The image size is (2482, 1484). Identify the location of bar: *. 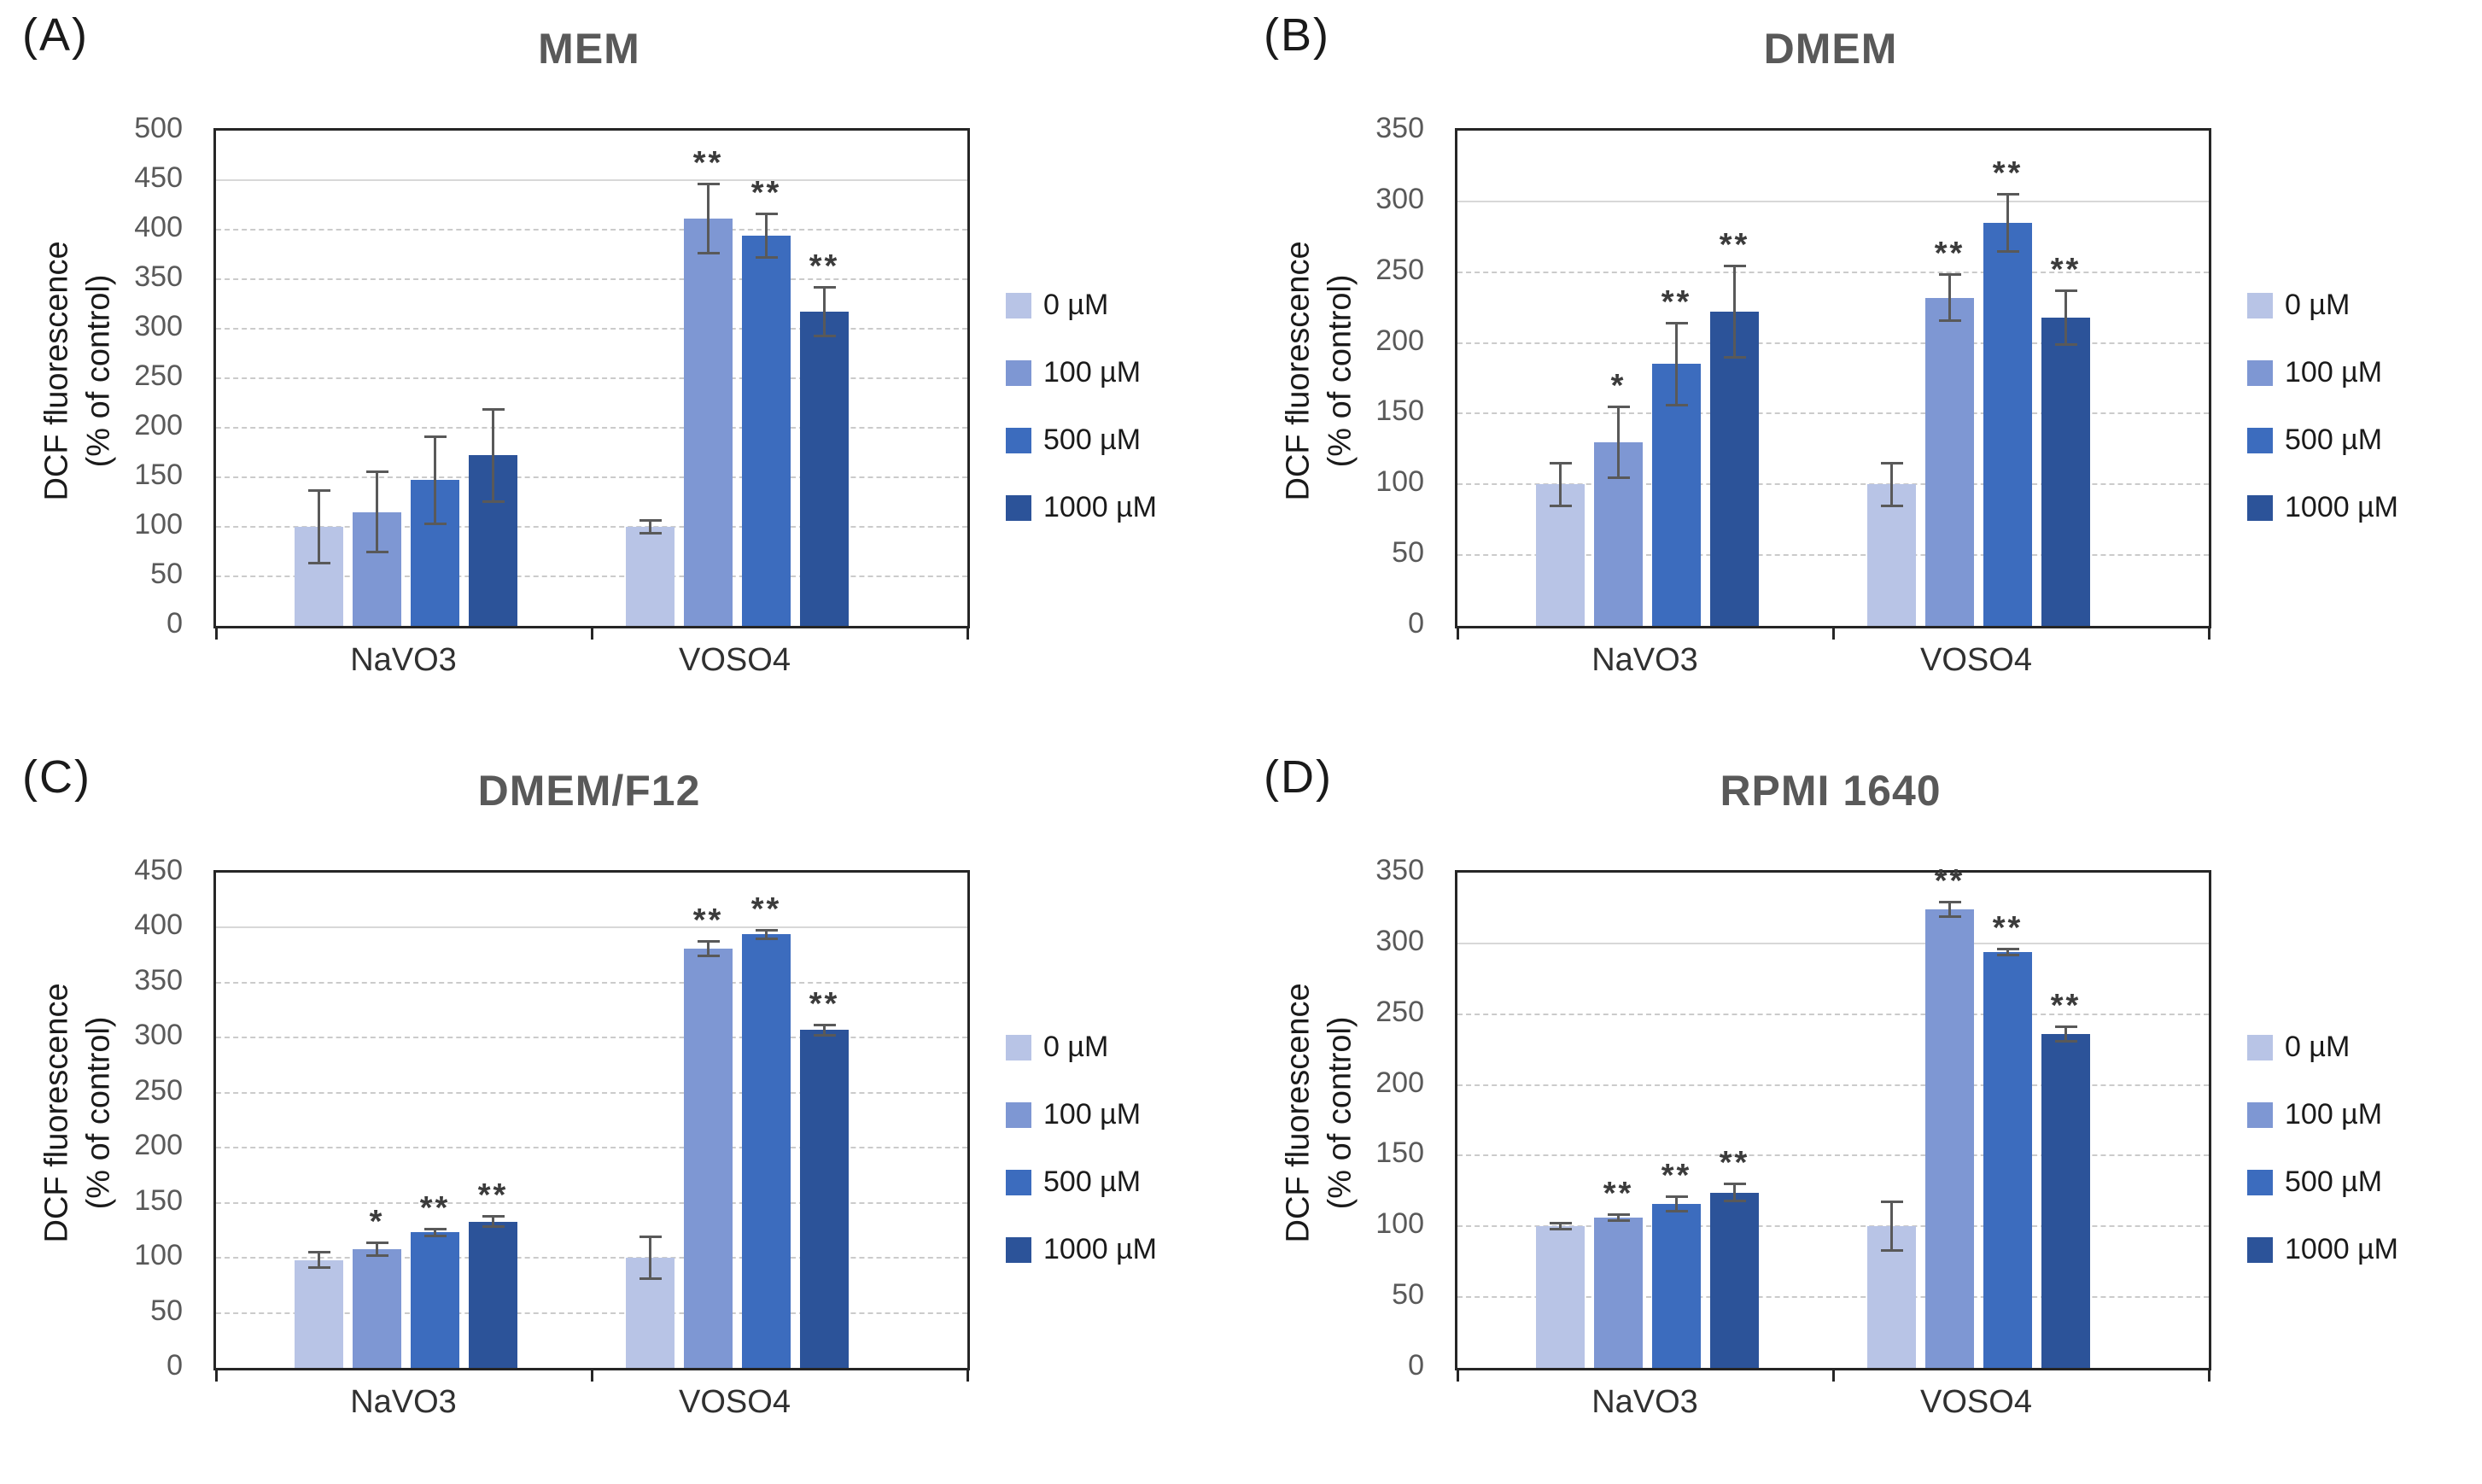
(377, 1287).